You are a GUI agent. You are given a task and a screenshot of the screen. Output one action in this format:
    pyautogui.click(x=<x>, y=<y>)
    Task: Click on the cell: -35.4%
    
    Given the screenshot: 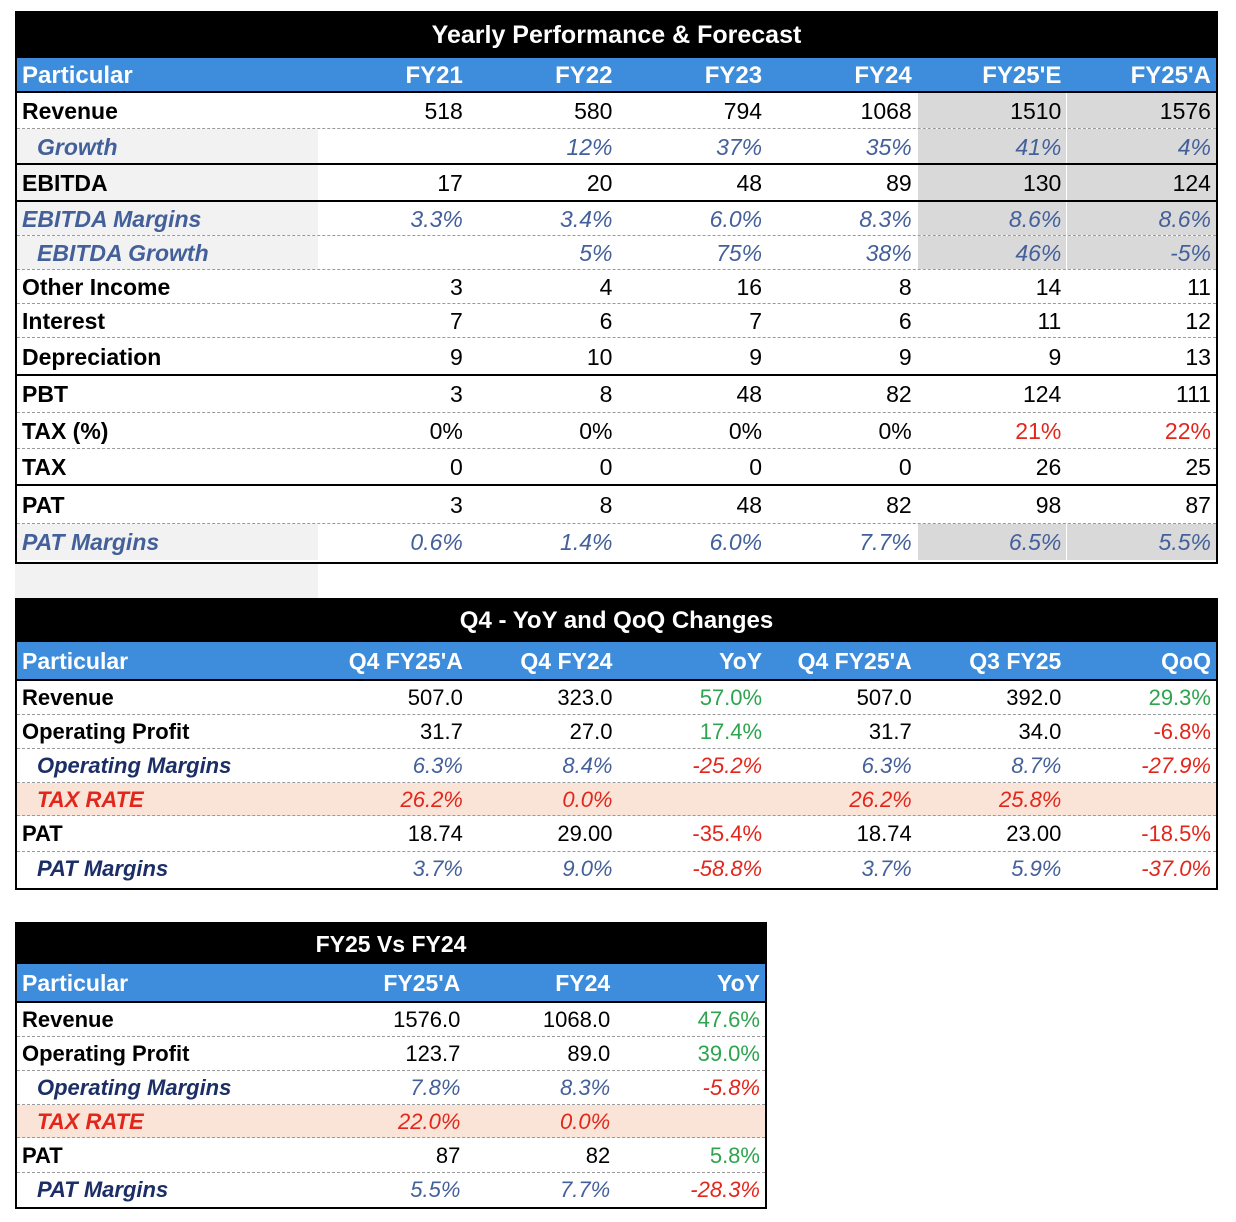 What is the action you would take?
    pyautogui.click(x=727, y=833)
    